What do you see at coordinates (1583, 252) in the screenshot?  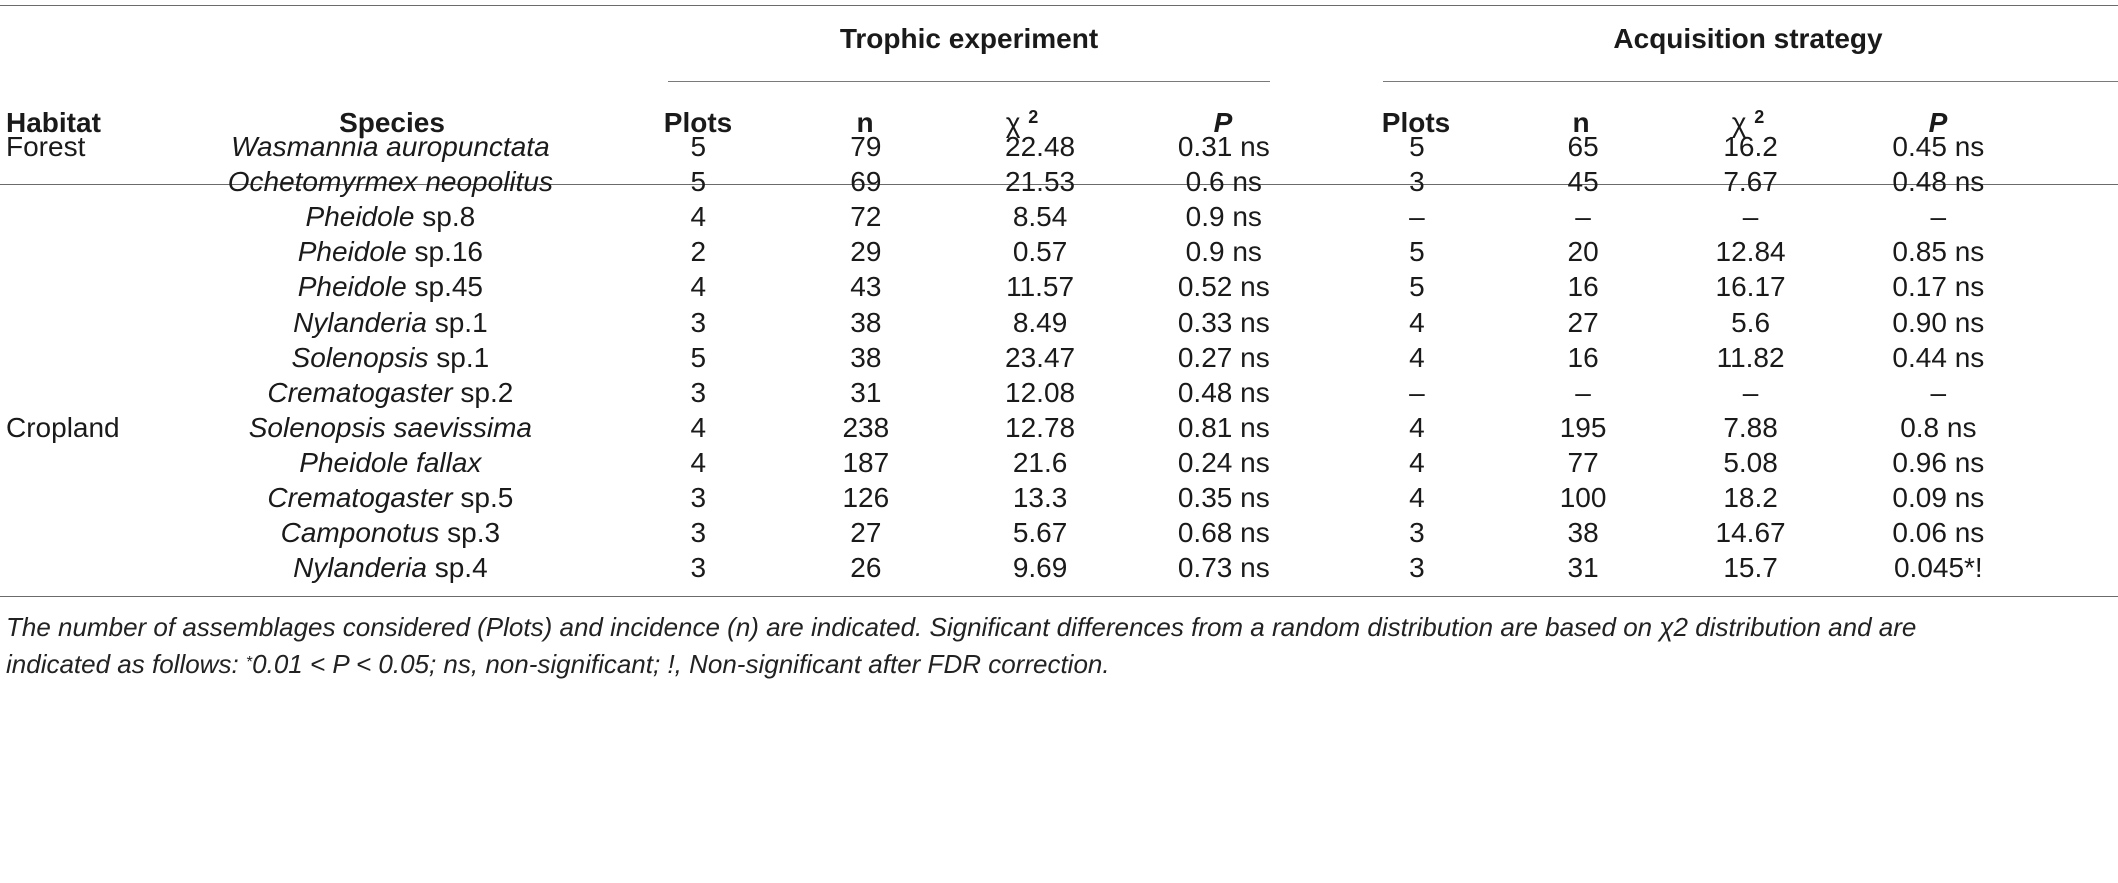 I see `acquisition-n-cell: 20` at bounding box center [1583, 252].